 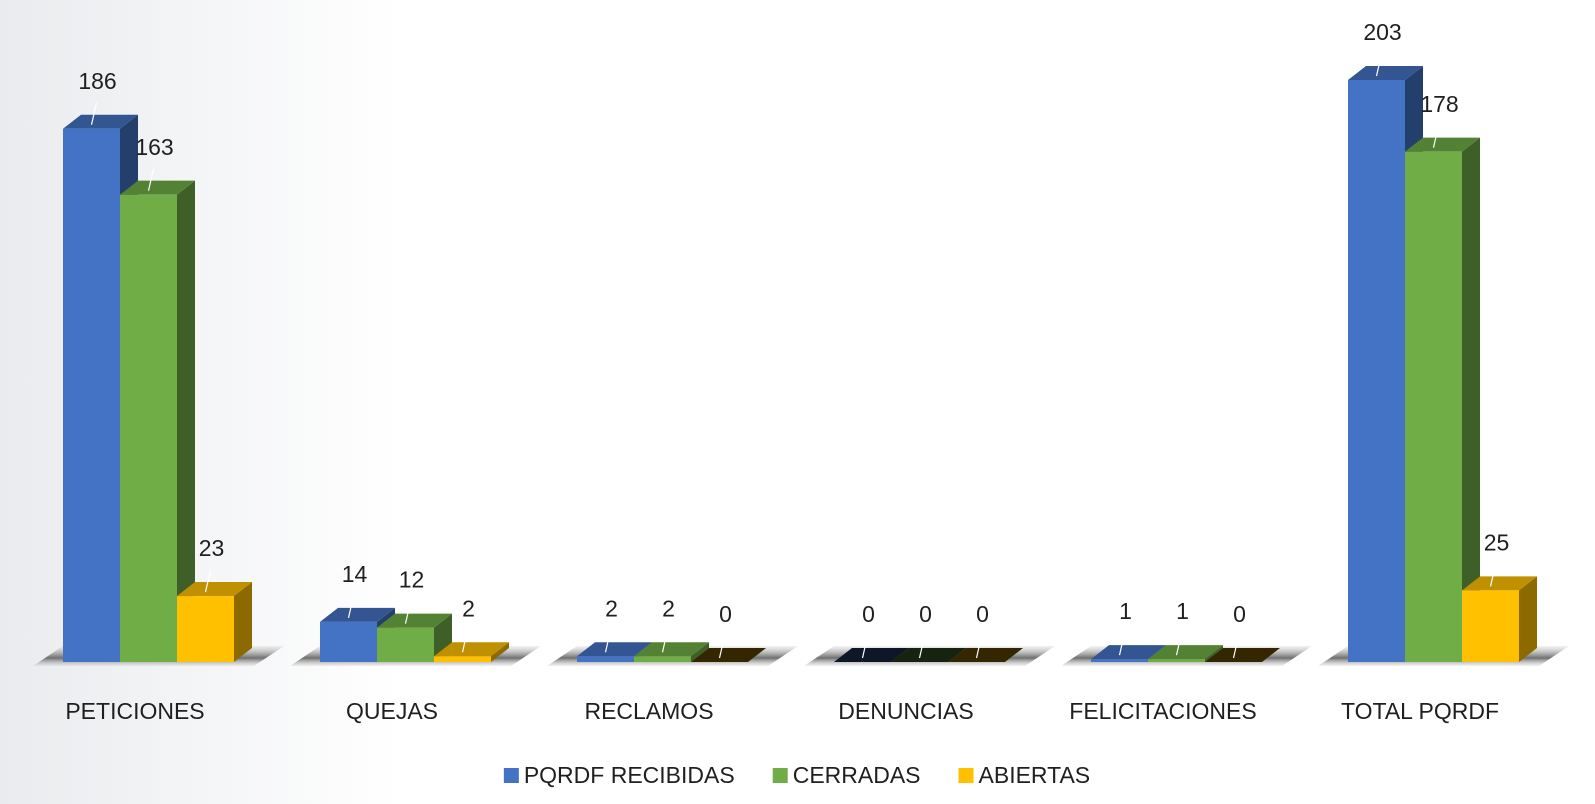 What do you see at coordinates (905, 711) in the screenshot?
I see `x-tick-label: DENUNCIAS` at bounding box center [905, 711].